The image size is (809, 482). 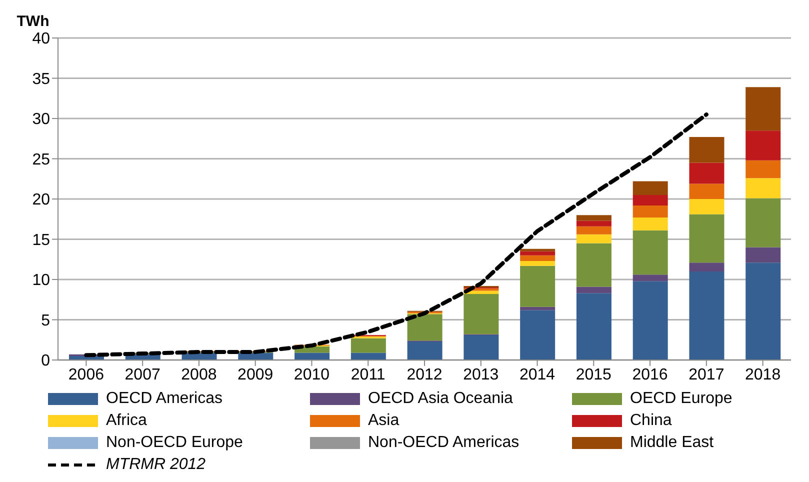 What do you see at coordinates (41, 240) in the screenshot?
I see `y-tick-label: 15` at bounding box center [41, 240].